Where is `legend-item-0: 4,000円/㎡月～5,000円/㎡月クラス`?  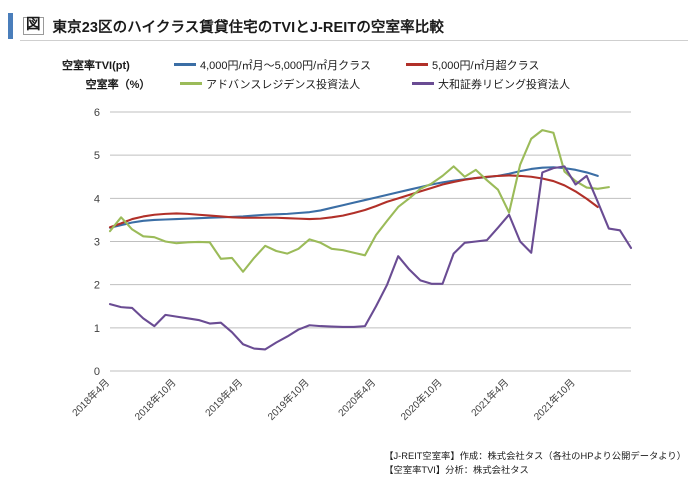
legend-item-0: 4,000円/㎡月～5,000円/㎡月クラス is located at coordinates (290, 65).